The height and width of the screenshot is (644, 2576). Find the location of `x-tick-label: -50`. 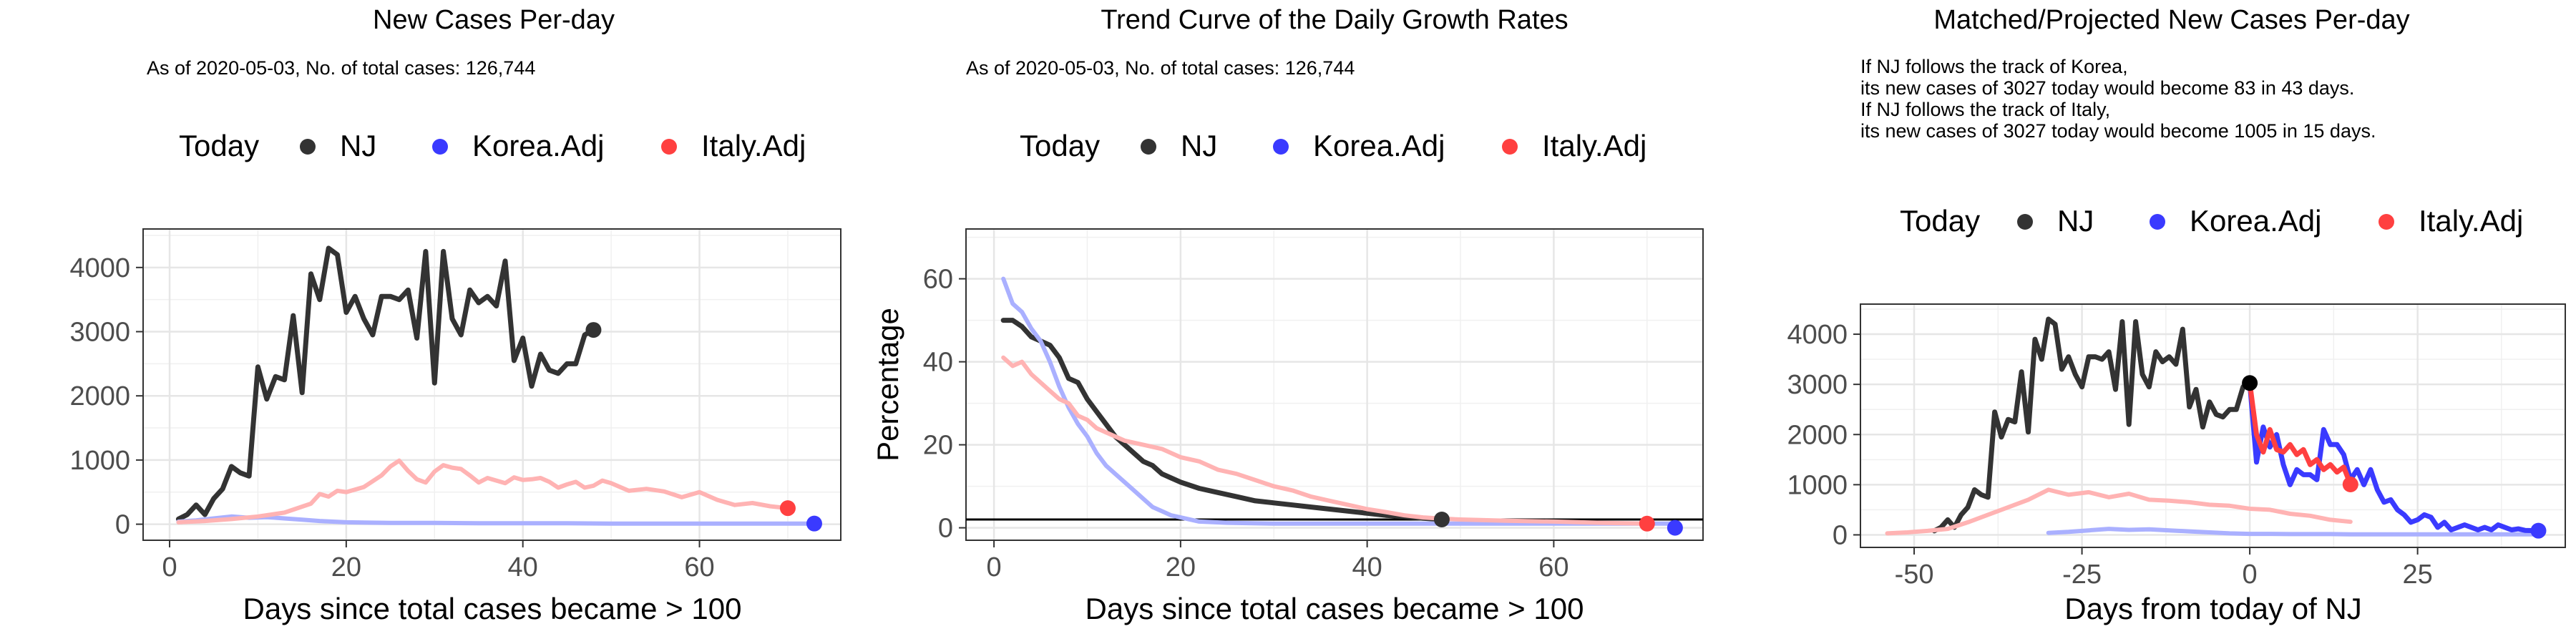

x-tick-label: -50 is located at coordinates (1914, 575).